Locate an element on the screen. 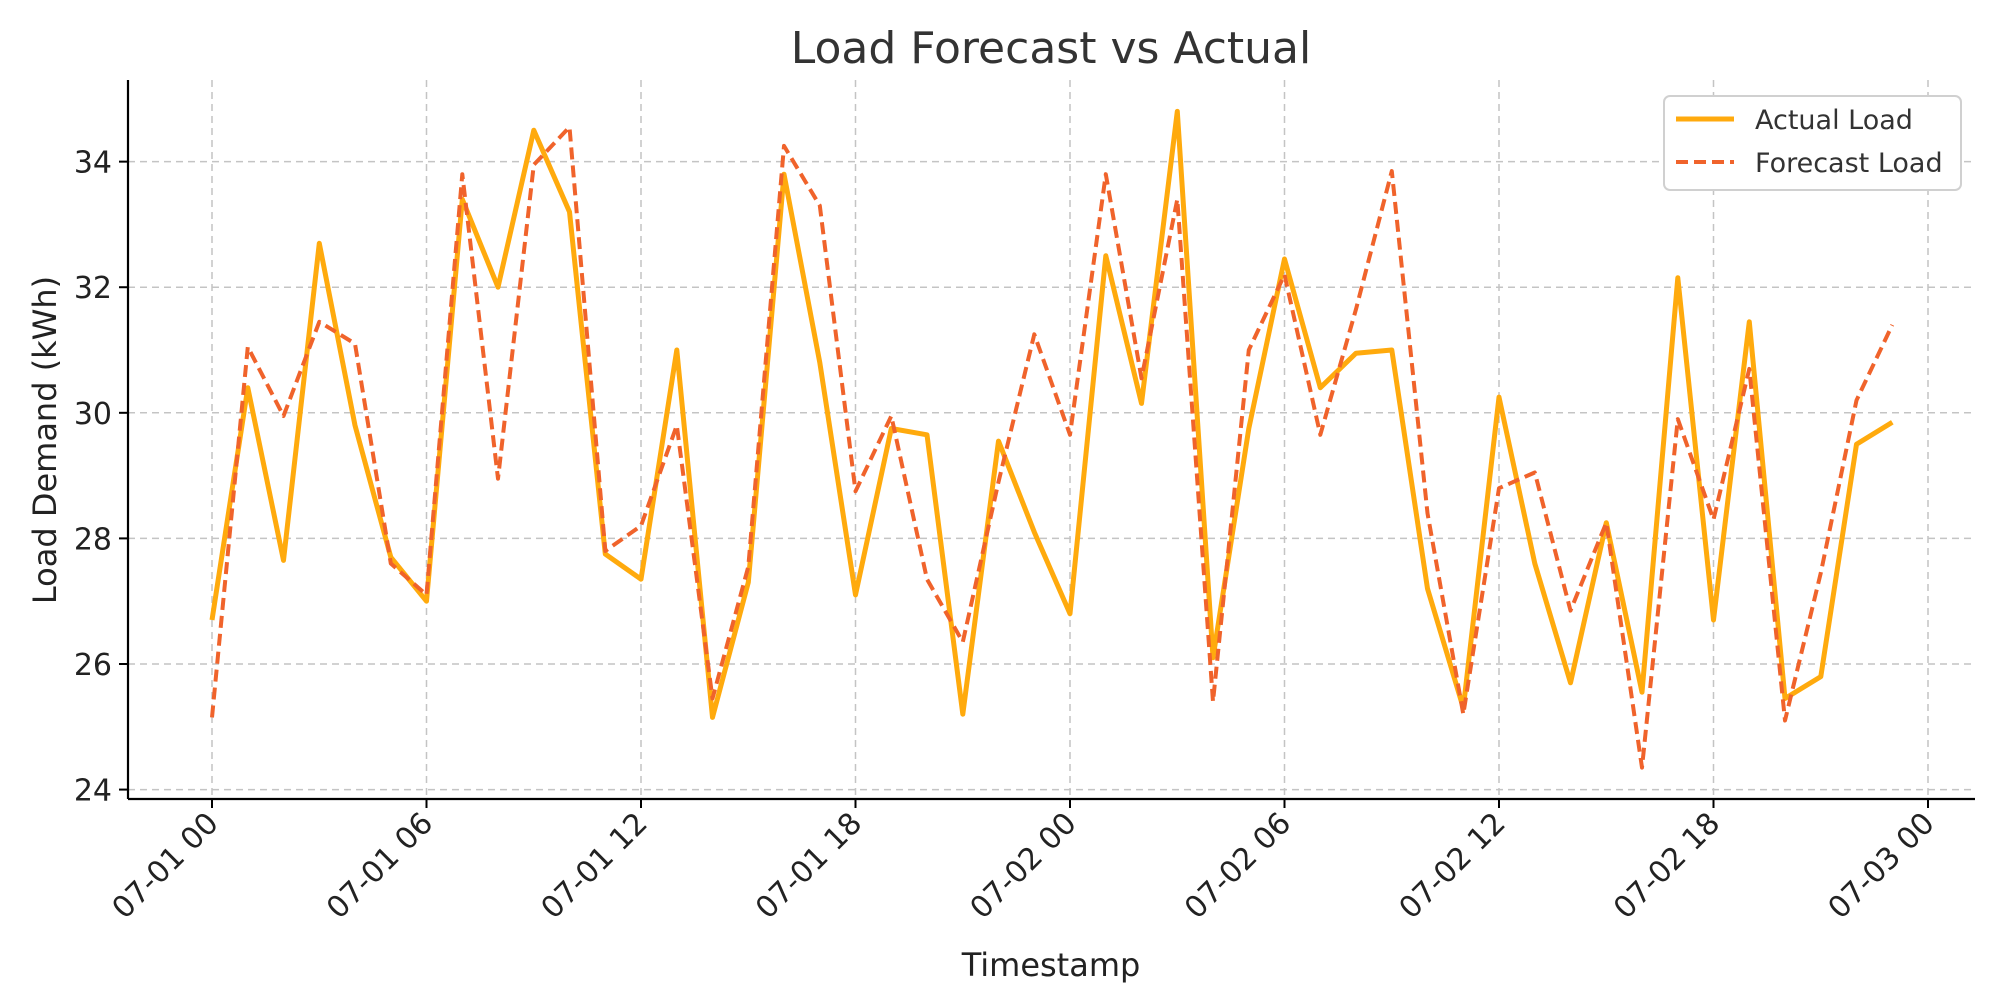 Image resolution: width=2000 pixels, height=1000 pixels. x-axis-label: Timestamp is located at coordinates (1051, 965).